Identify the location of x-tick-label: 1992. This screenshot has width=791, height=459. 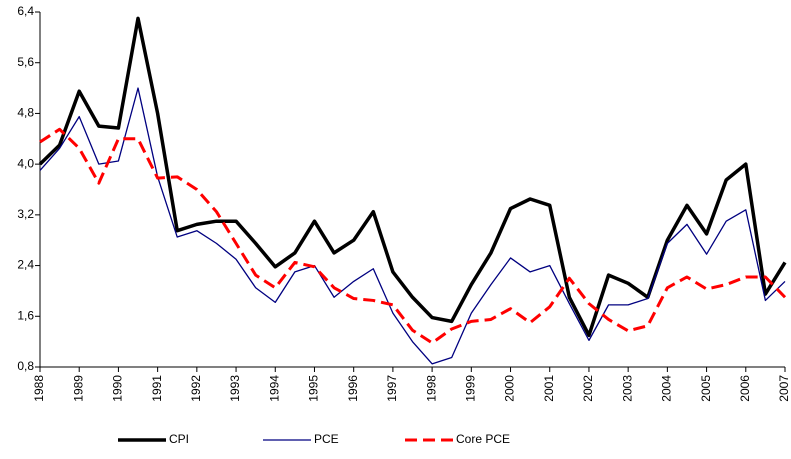
(196, 388).